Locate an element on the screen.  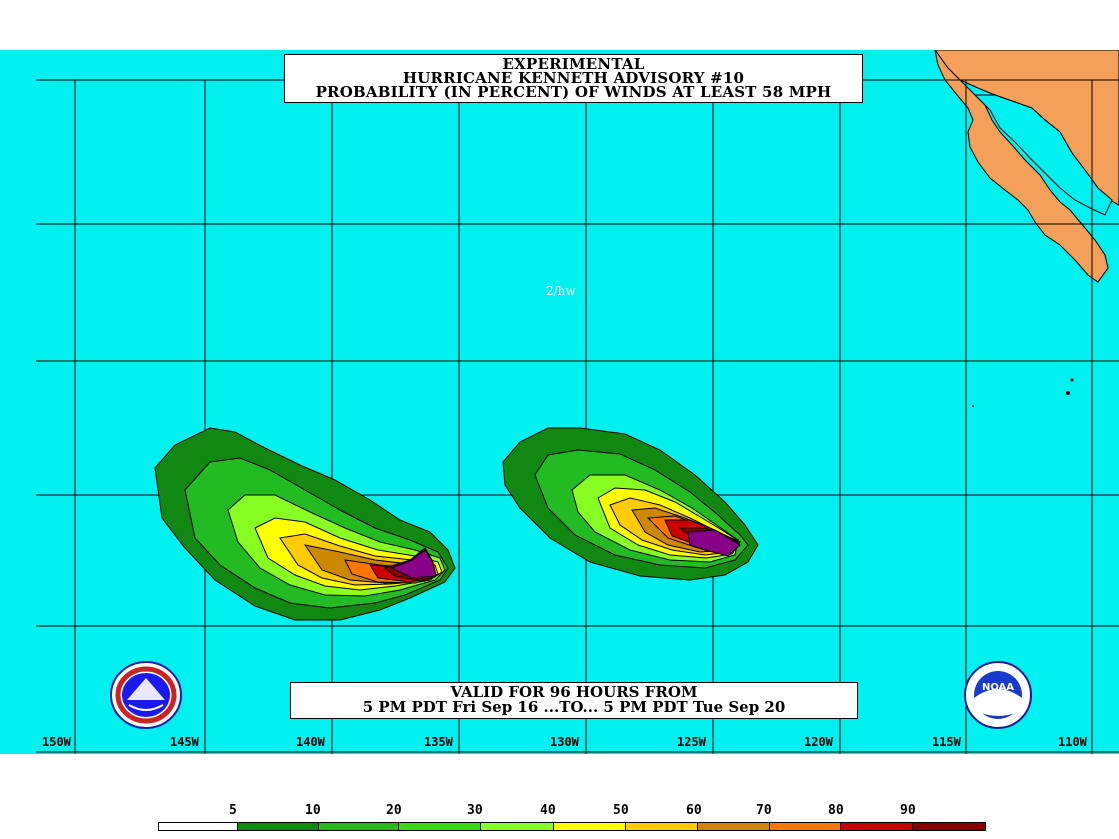
noaa-logo-icon: NOAA is located at coordinates (998, 695).